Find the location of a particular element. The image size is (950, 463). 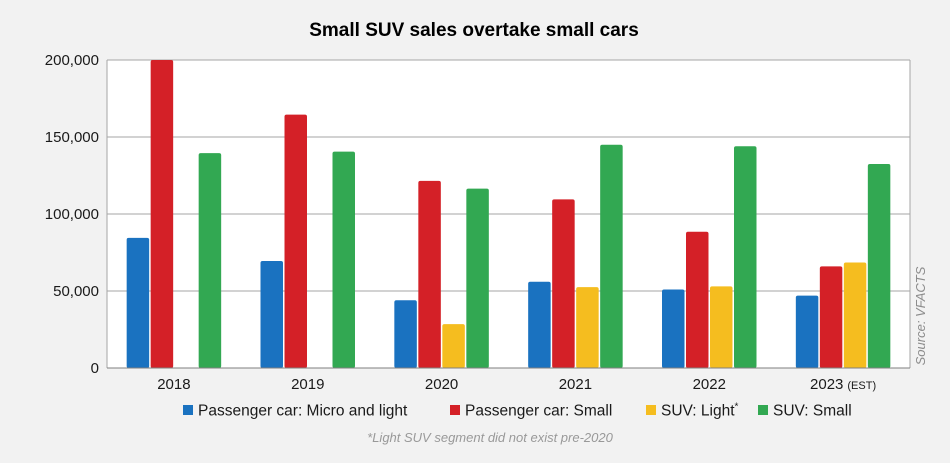

y-tick-label: 50,000 is located at coordinates (76, 291).